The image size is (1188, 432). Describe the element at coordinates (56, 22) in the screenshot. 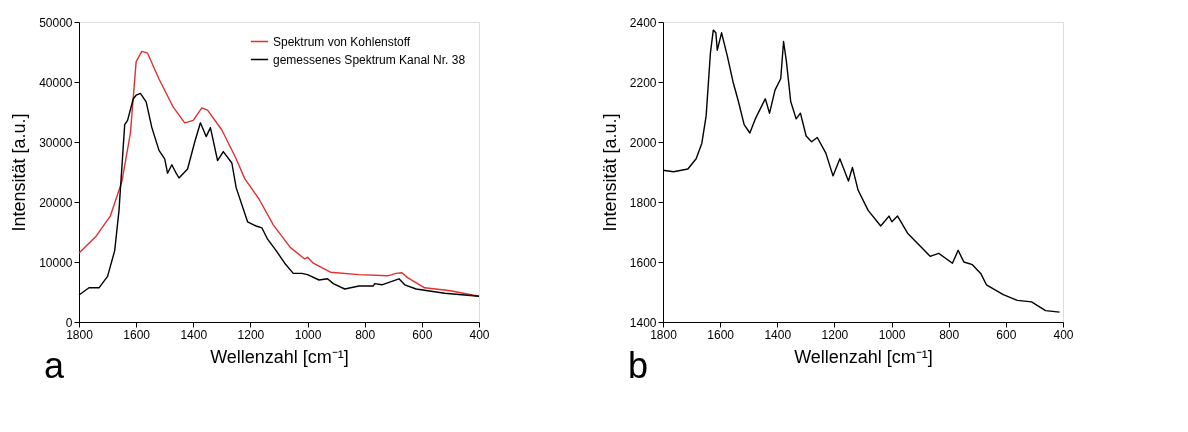

I see `y-tick-label: 50000` at that location.